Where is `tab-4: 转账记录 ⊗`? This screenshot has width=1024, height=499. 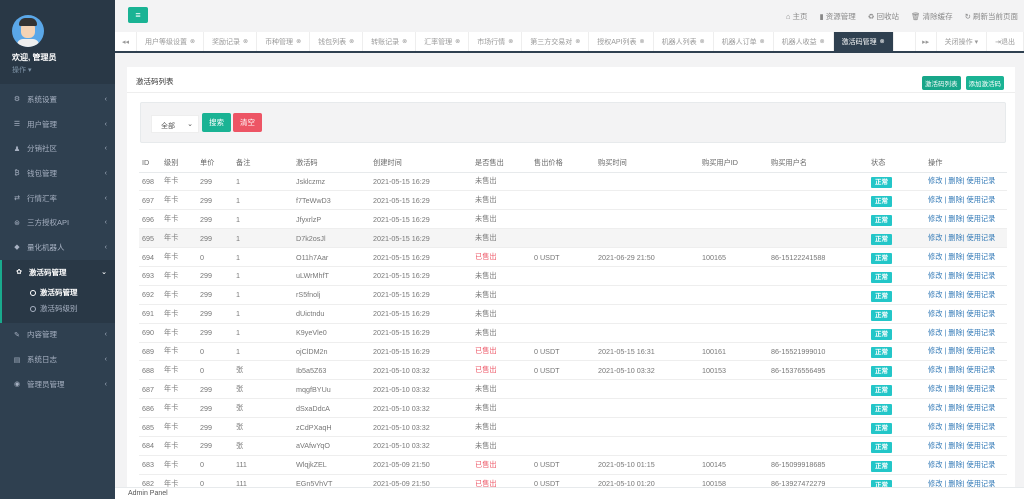 tab-4: 转账记录 ⊗ is located at coordinates (390, 41).